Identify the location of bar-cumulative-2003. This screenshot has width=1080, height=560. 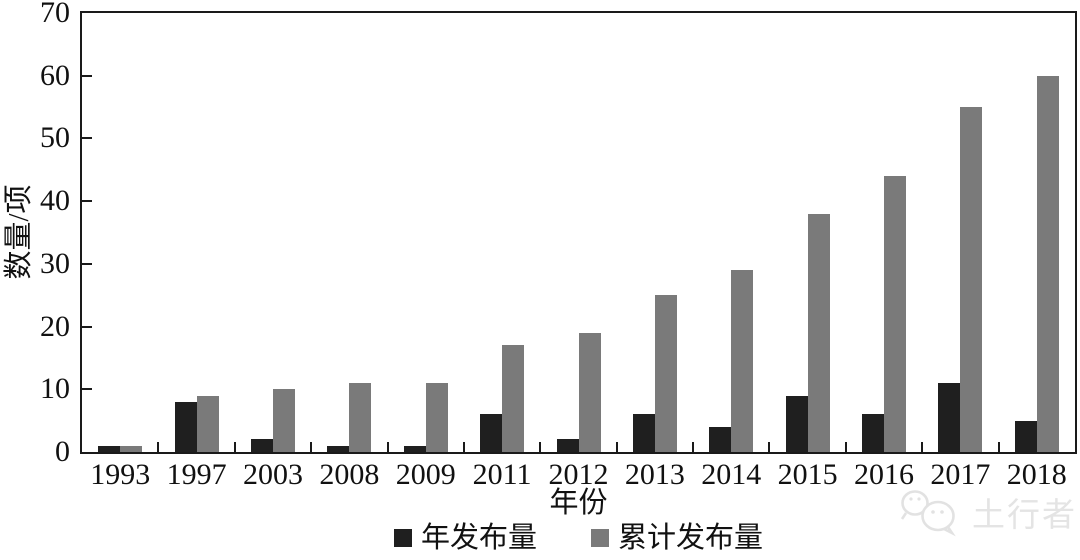
(283, 420).